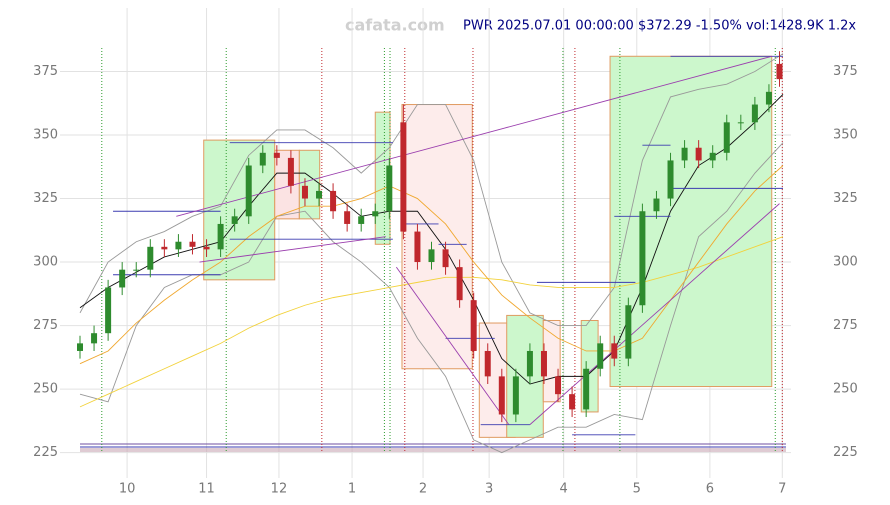  What do you see at coordinates (845, 325) in the screenshot?
I see `y-tick-label-right: 275` at bounding box center [845, 325].